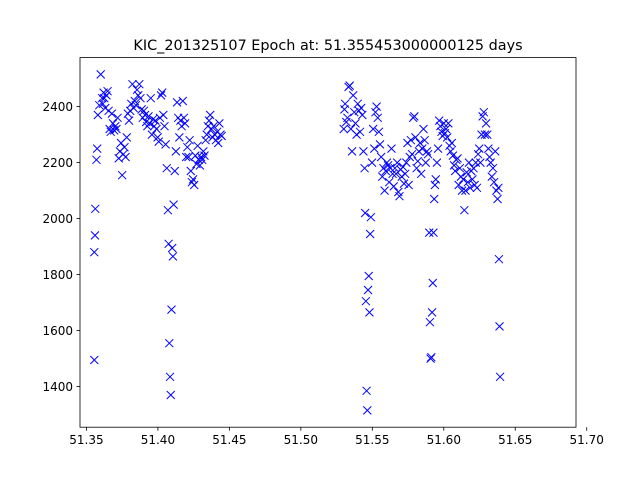 This screenshot has width=640, height=480. Describe the element at coordinates (301, 440) in the screenshot. I see `x-tick-label: 51.50` at that location.